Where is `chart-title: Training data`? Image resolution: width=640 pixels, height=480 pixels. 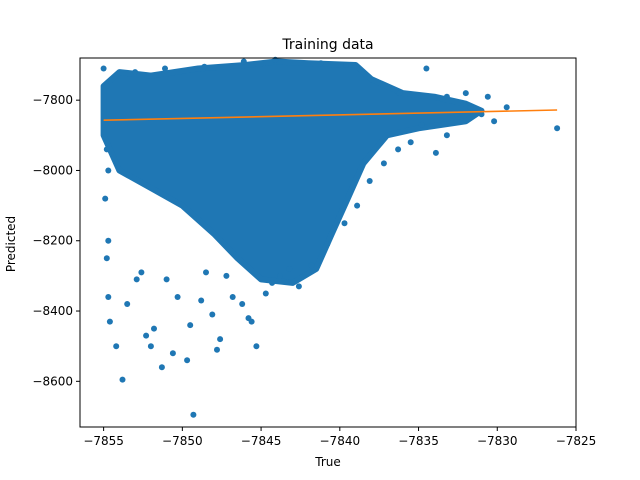
chart-title: Training data is located at coordinates (327, 45).